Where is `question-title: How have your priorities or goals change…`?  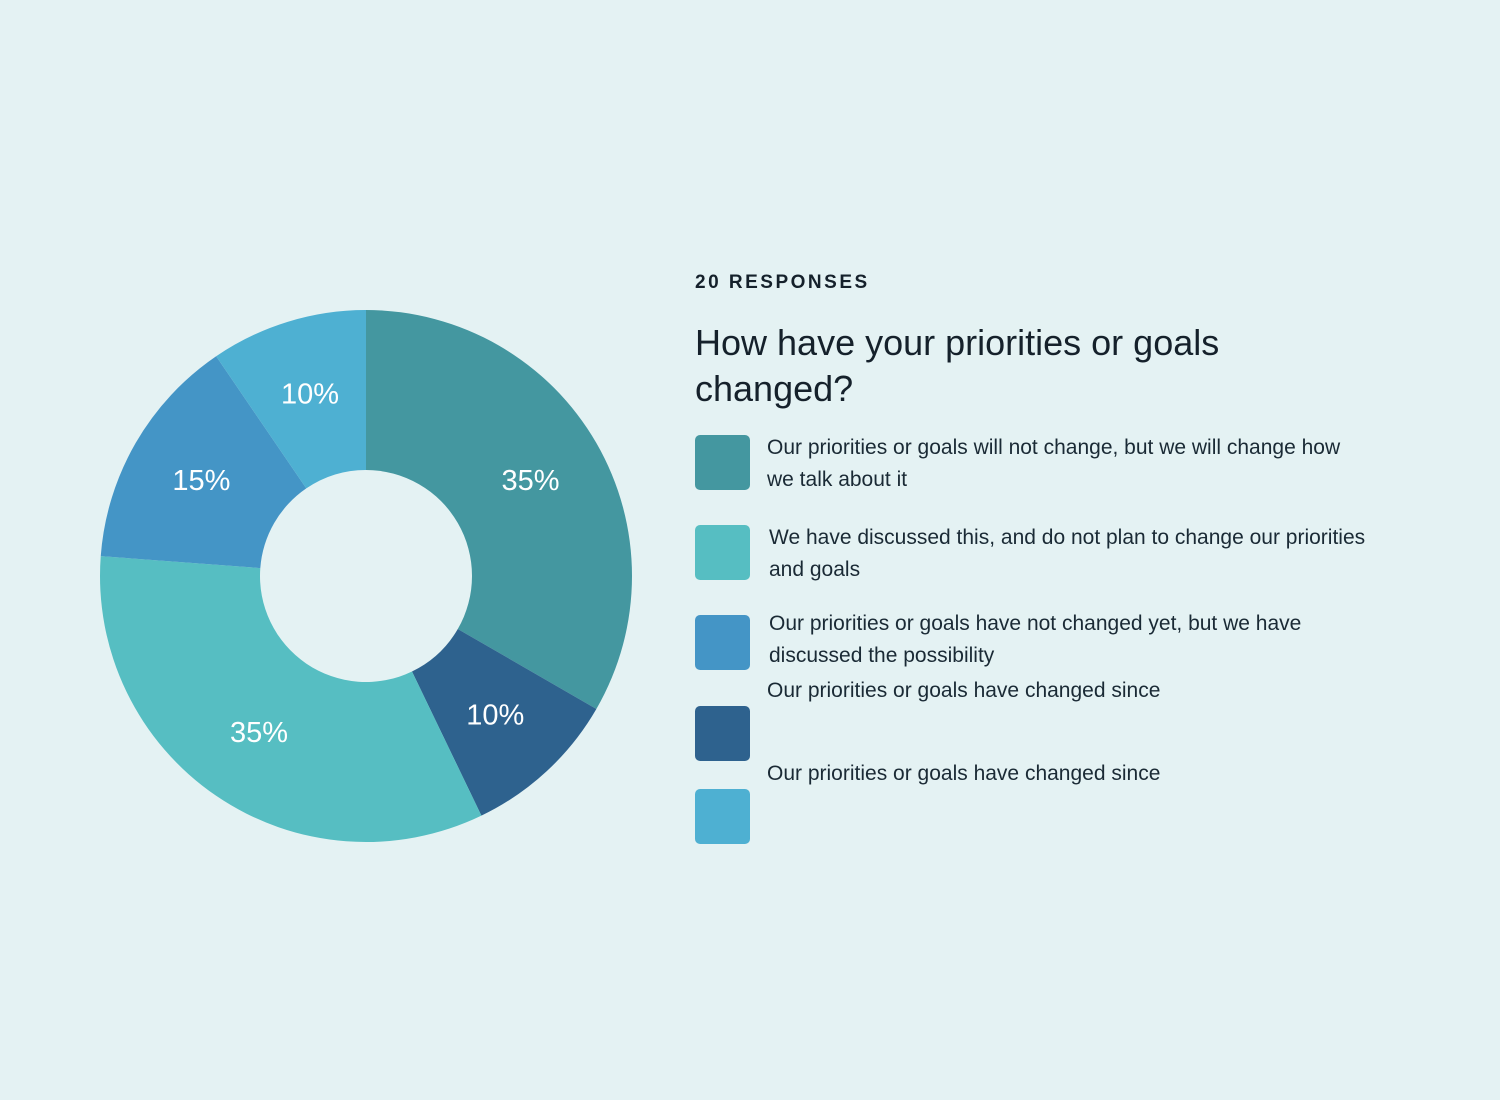 question-title: How have your priorities or goals change… is located at coordinates (957, 365).